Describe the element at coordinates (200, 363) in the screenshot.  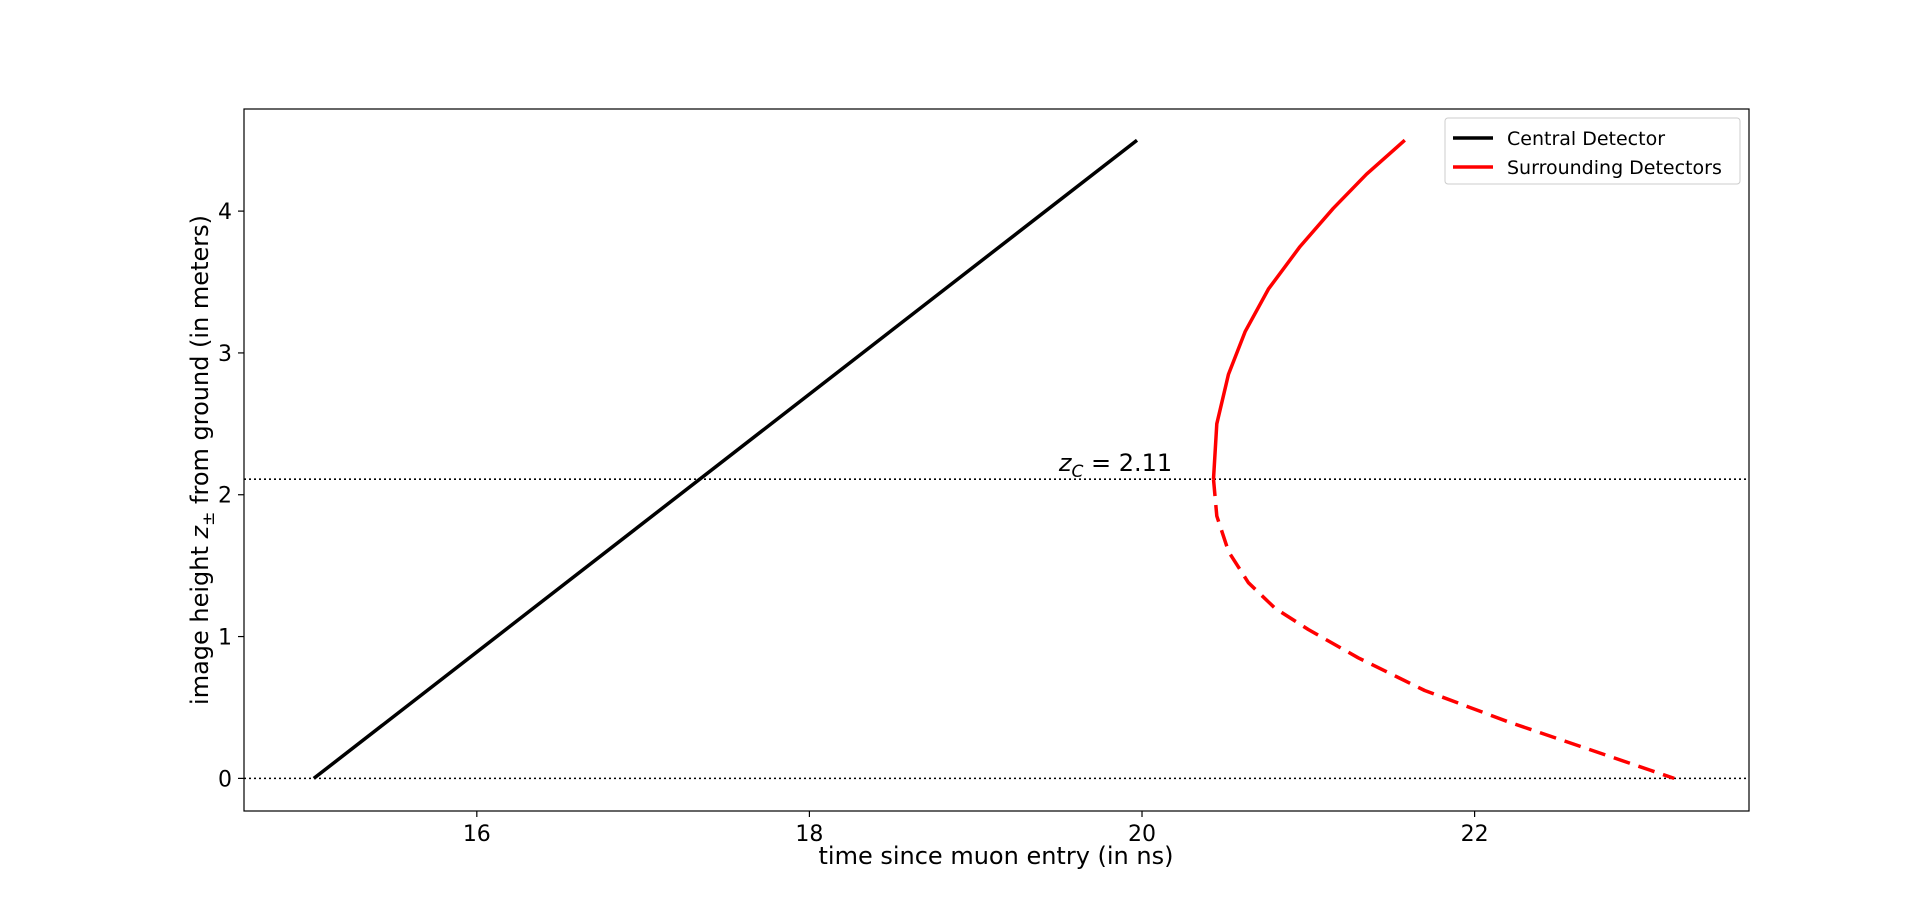
I see `y-axis-label-part: from ground (in meters)` at that location.